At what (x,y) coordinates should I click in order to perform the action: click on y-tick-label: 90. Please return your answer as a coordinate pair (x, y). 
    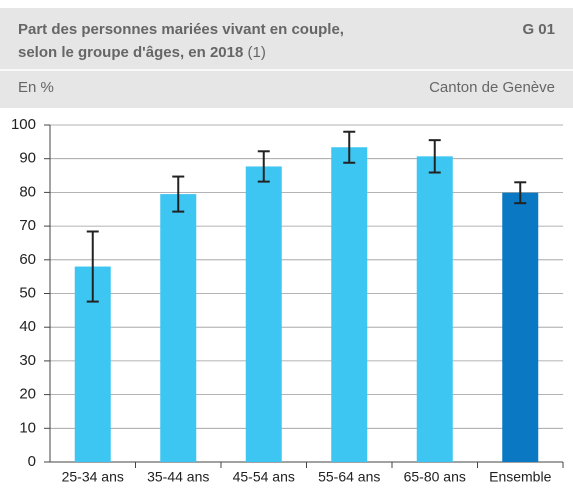
    Looking at the image, I should click on (27, 158).